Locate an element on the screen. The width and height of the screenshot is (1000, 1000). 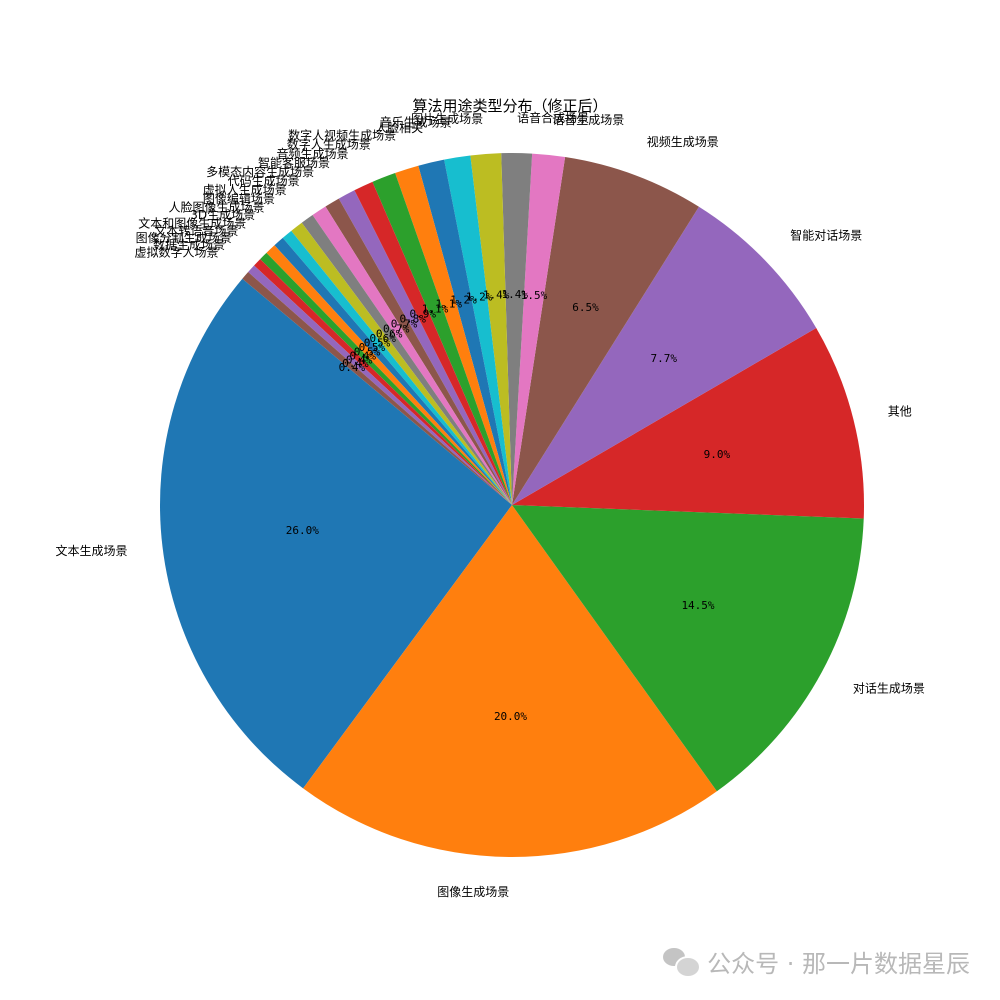
pie-percentage-label: 26.0% is located at coordinates (302, 530).